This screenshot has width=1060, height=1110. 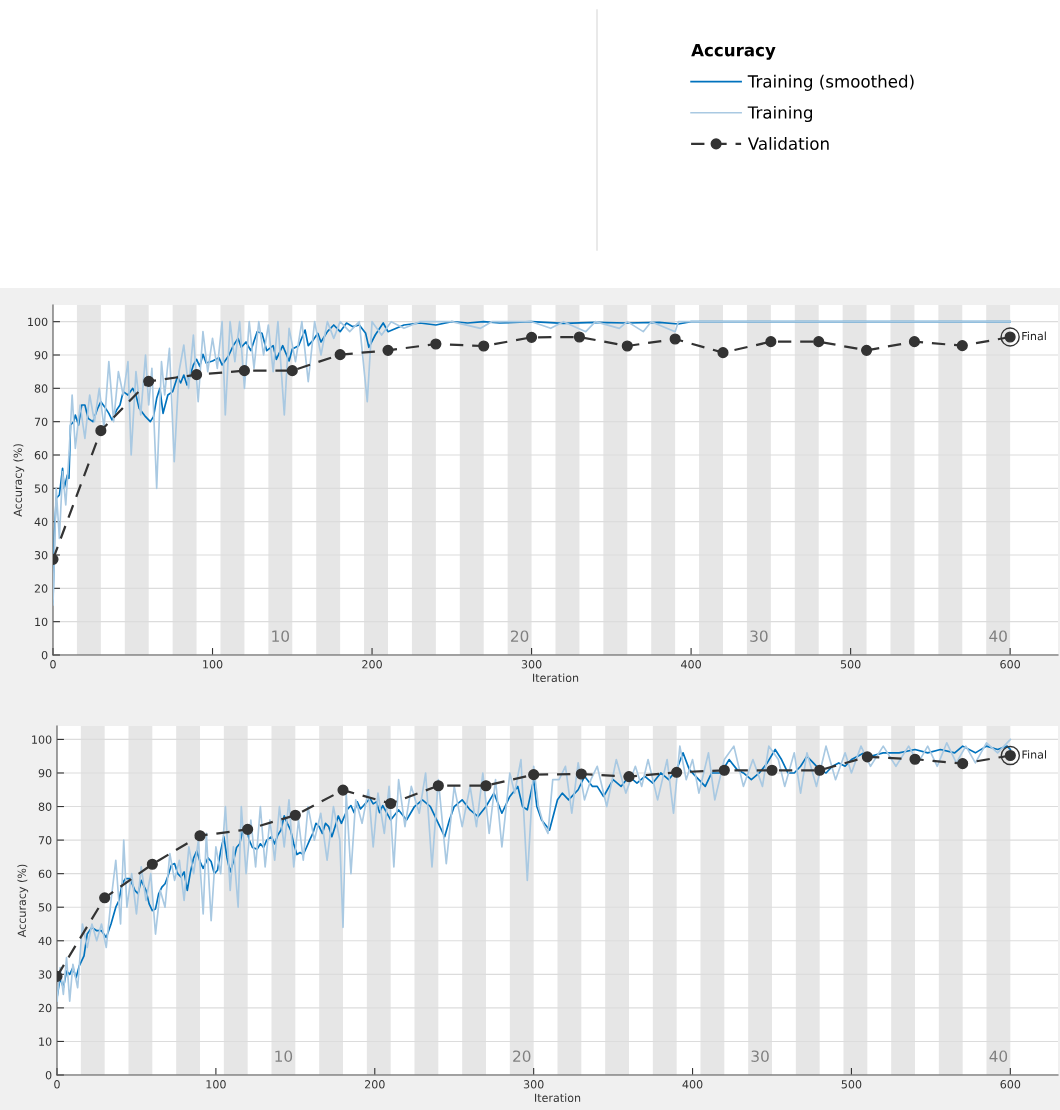 What do you see at coordinates (57, 1084) in the screenshot?
I see `x-tick-label: 0` at bounding box center [57, 1084].